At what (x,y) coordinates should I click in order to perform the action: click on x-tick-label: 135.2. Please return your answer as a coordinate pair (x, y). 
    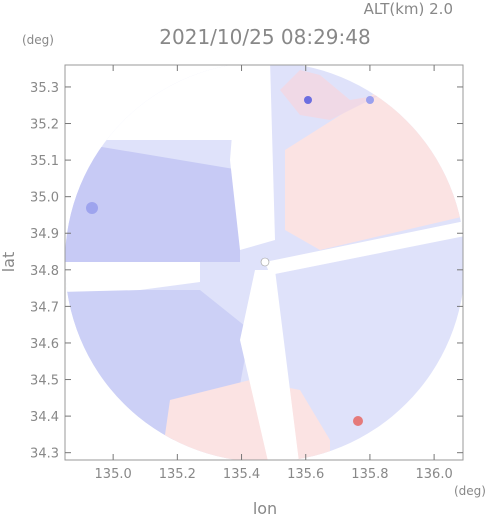
    Looking at the image, I should click on (177, 474).